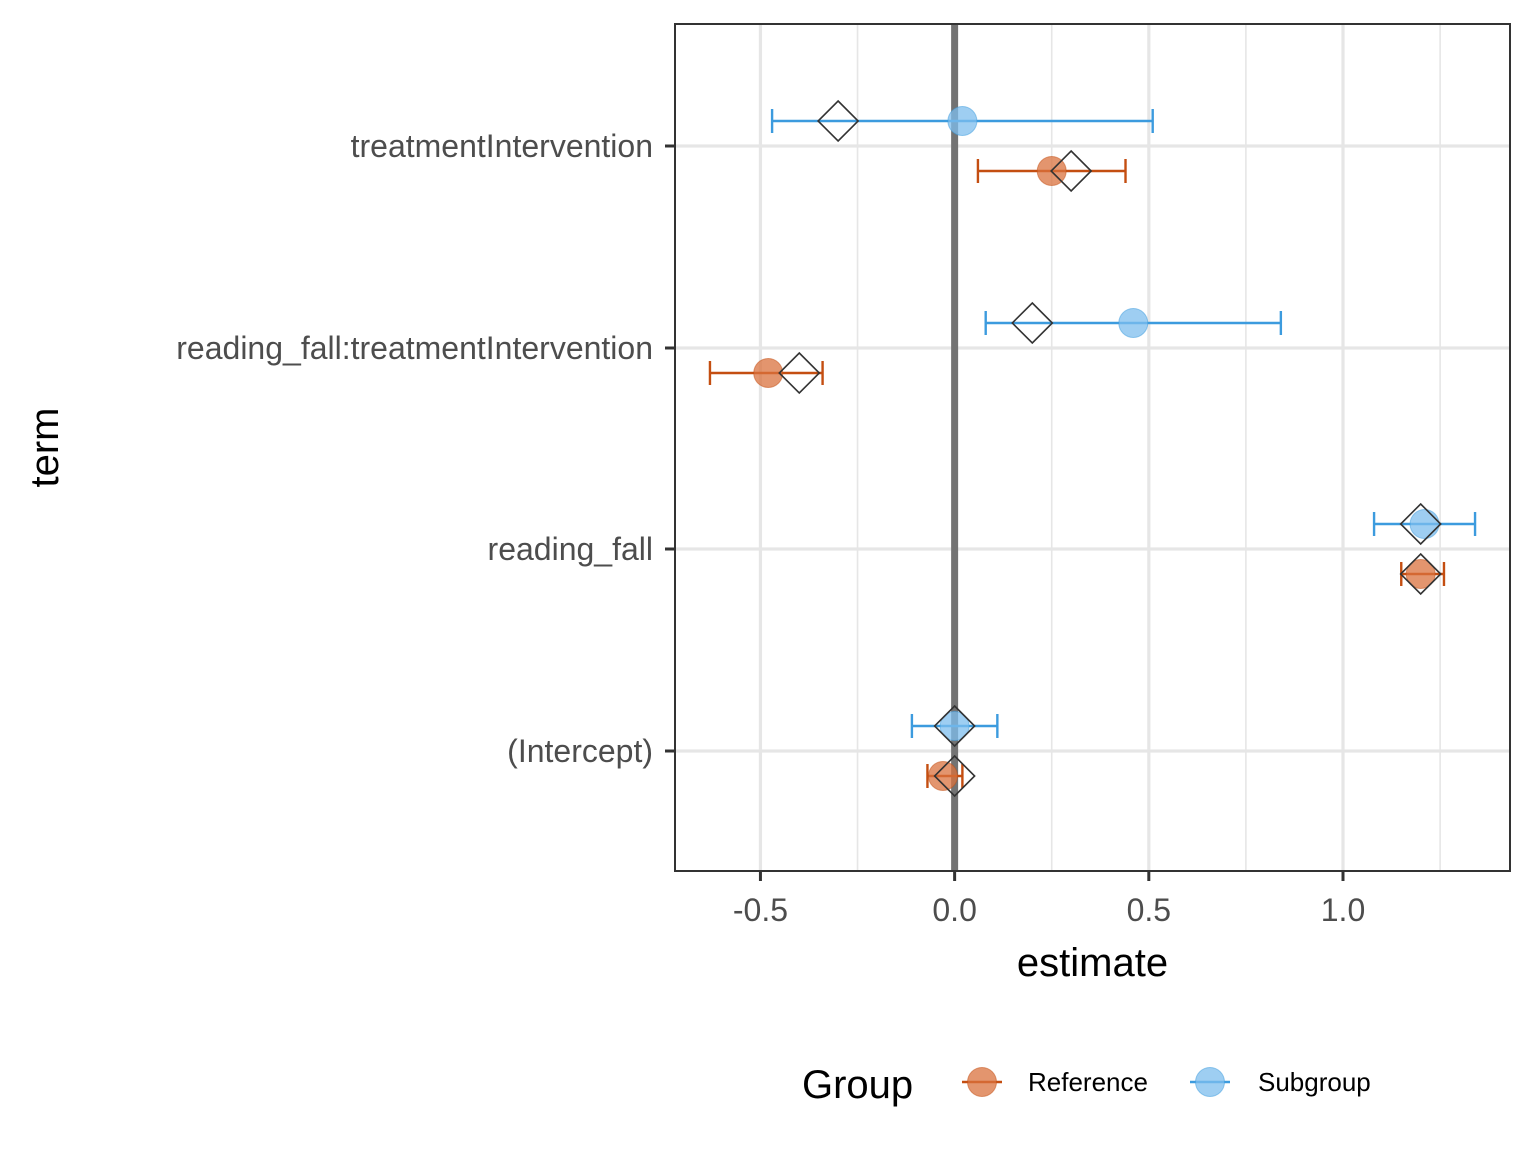 The width and height of the screenshot is (1536, 1157). I want to click on legend-item-reference: Reference, so click(1055, 1082).